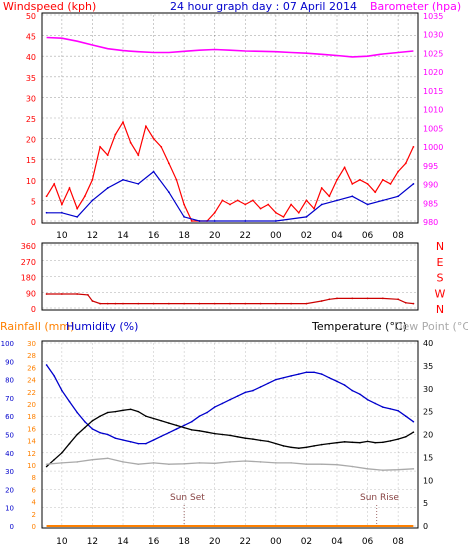 This screenshot has width=468, height=555. Describe the element at coordinates (433, 35) in the screenshot. I see `baro-y-tick: 1030` at that location.